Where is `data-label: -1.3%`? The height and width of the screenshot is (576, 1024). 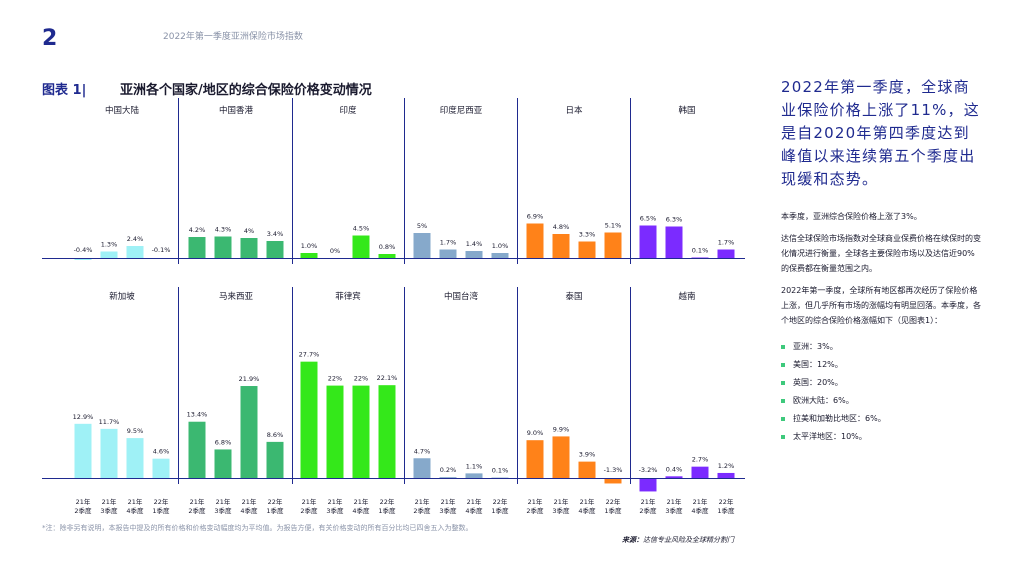 data-label: -1.3% is located at coordinates (613, 470).